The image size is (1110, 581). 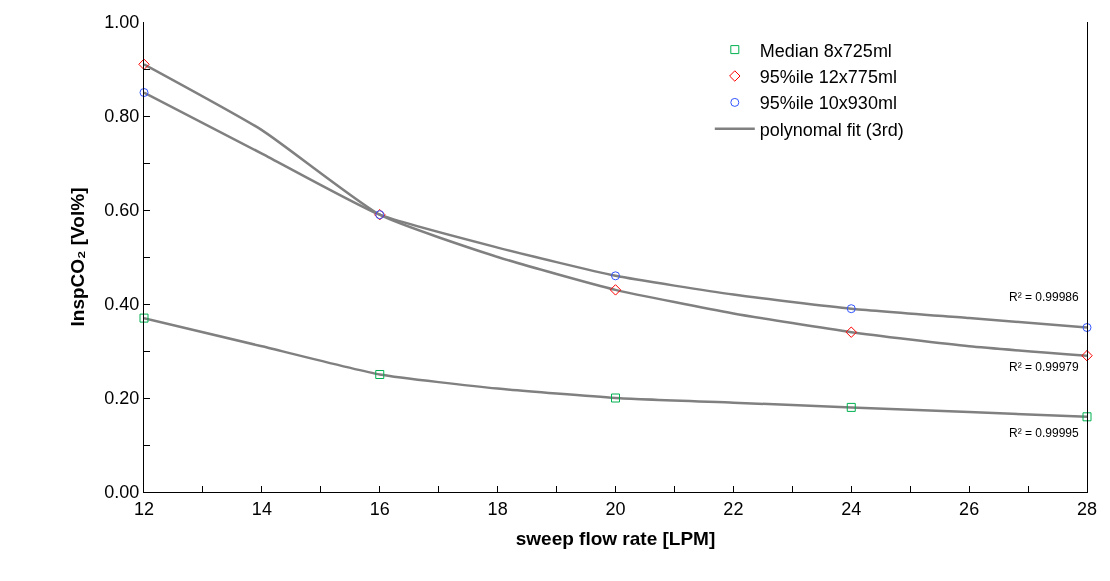 I want to click on y-axis-title: InspCO₂ [Vol%], so click(x=78, y=257).